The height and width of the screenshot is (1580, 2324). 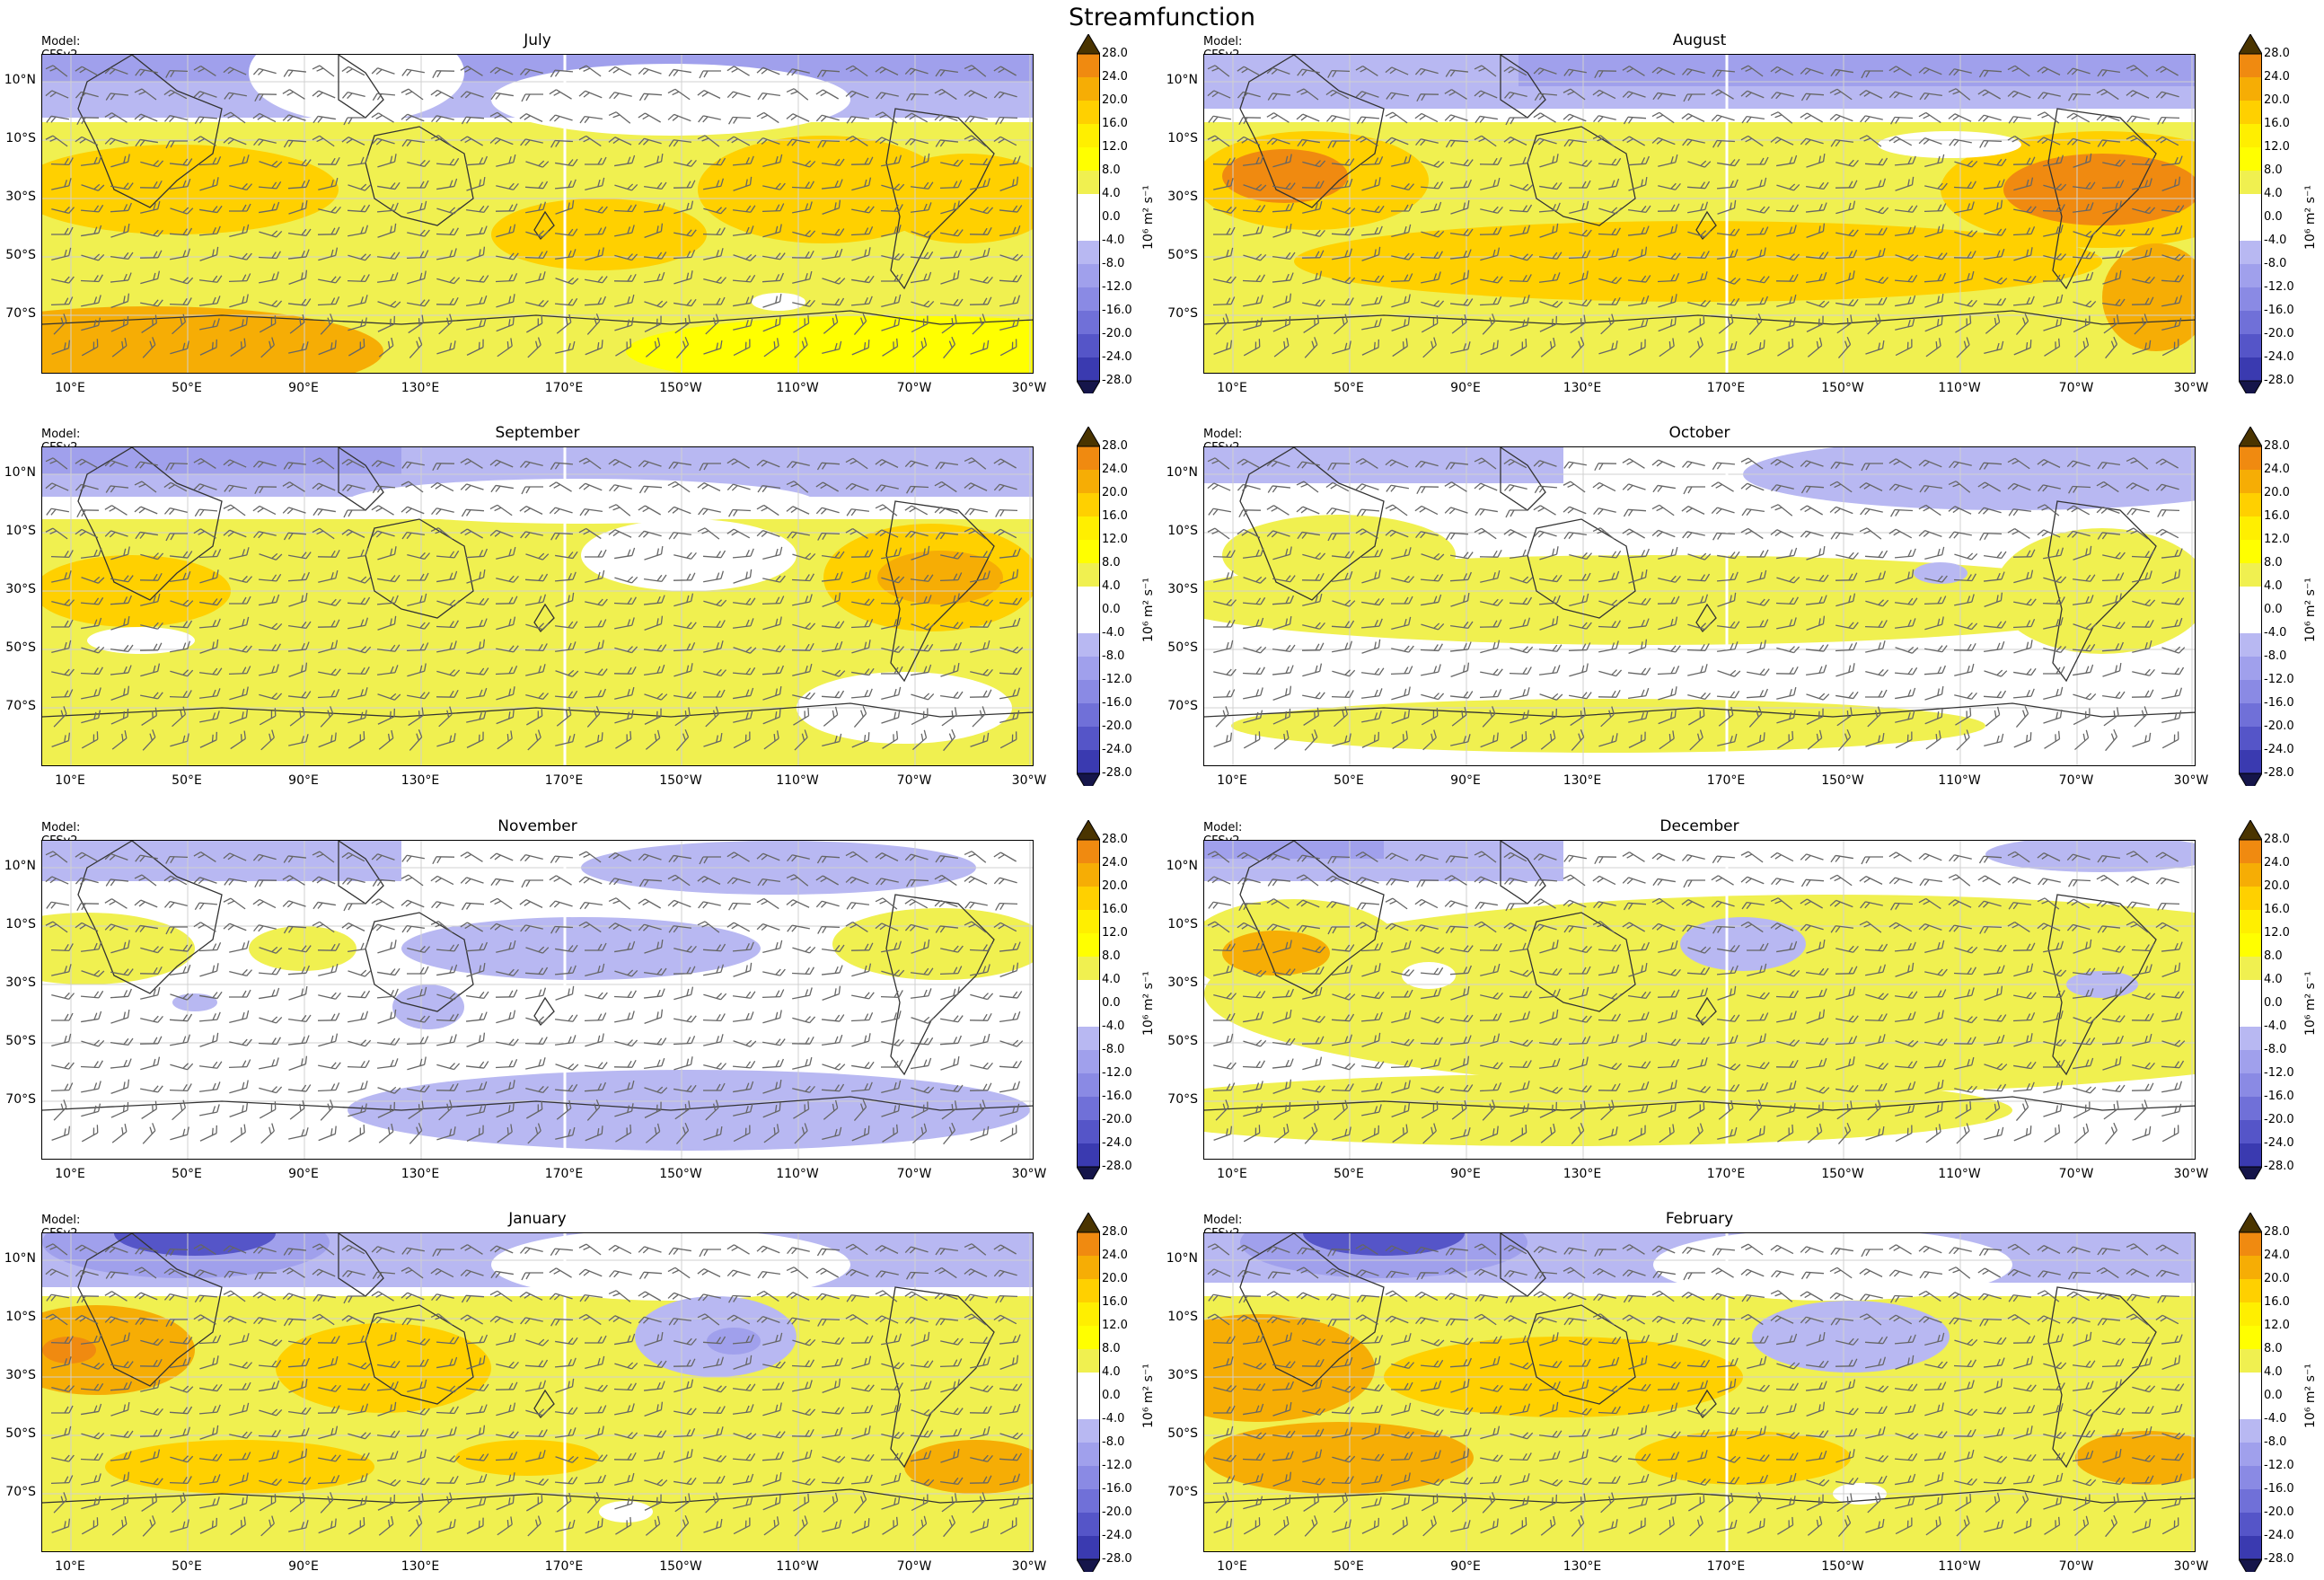 I want to click on lat-tick-label: 30°S, so click(x=1183, y=197).